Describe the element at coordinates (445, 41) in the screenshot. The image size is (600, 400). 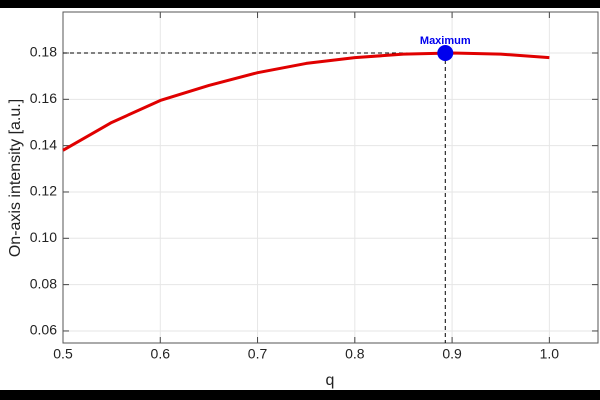
I see `maximum-label: Maximum` at that location.